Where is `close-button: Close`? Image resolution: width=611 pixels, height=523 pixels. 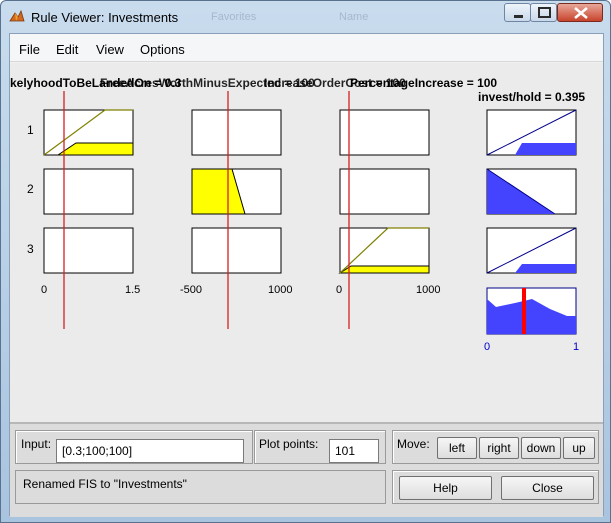
close-button: Close is located at coordinates (547, 488).